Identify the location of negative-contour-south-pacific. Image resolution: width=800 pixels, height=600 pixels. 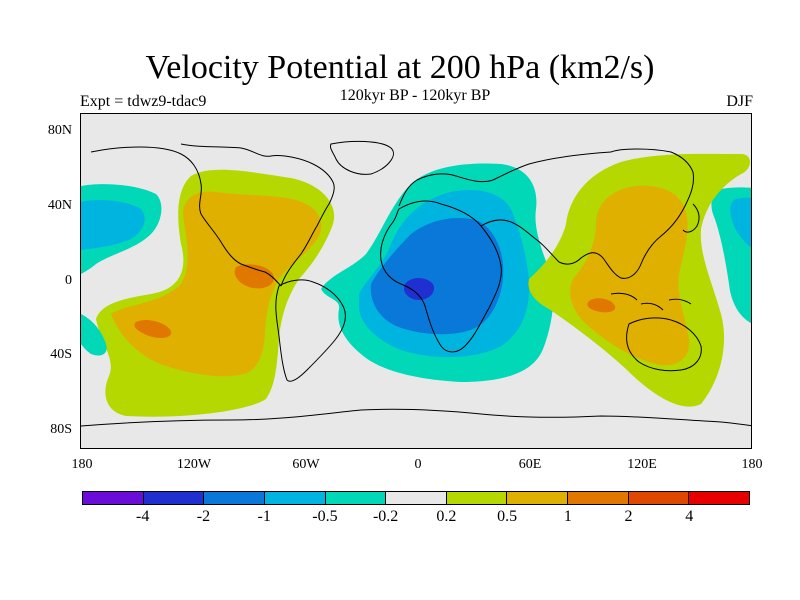
(94, 335).